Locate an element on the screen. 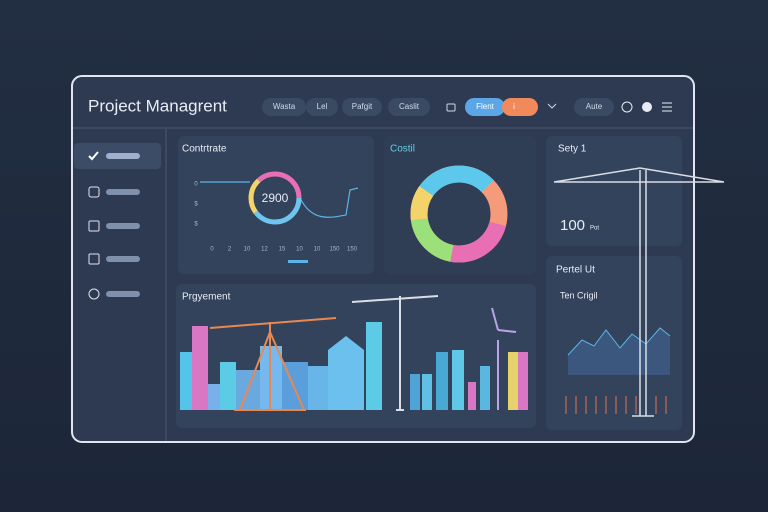  x-label: 15 is located at coordinates (282, 250).